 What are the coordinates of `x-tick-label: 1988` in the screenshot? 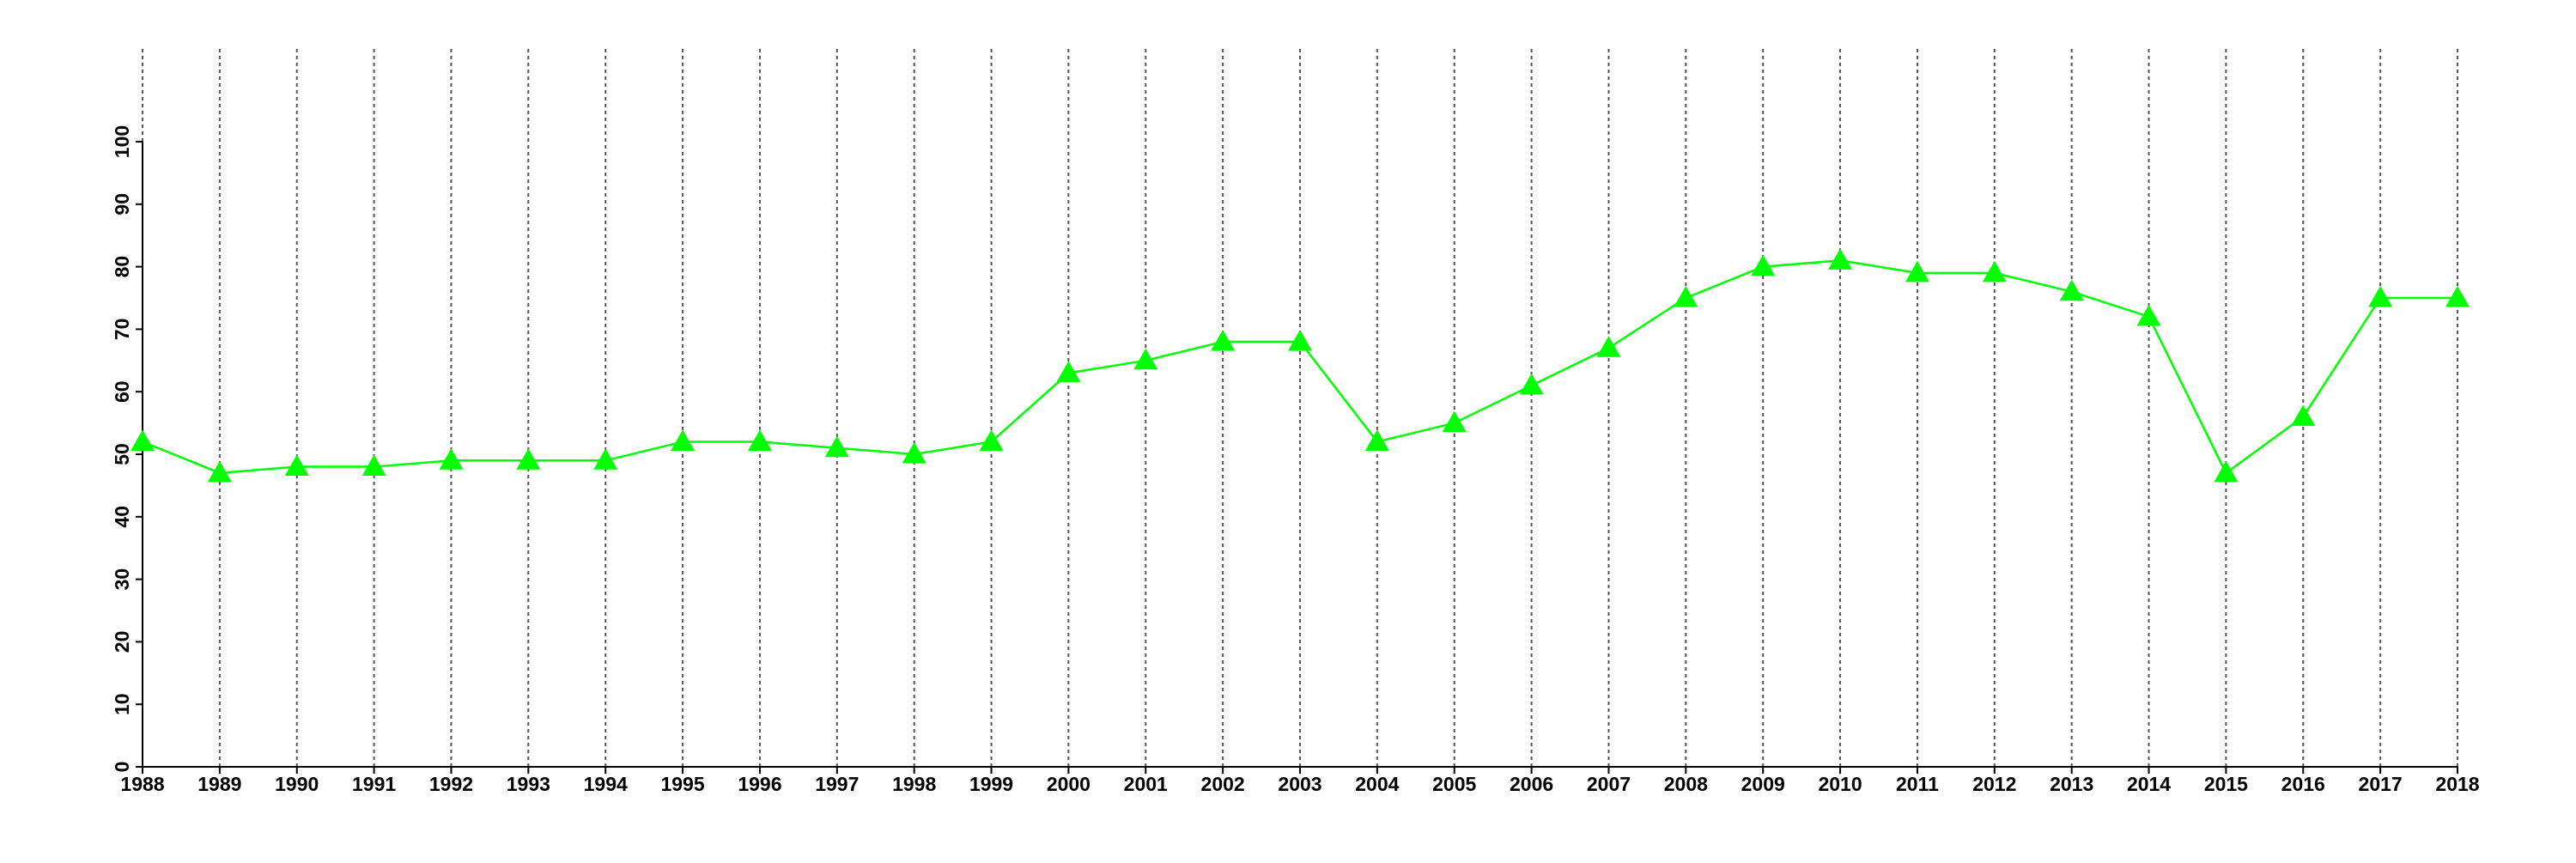 It's located at (142, 784).